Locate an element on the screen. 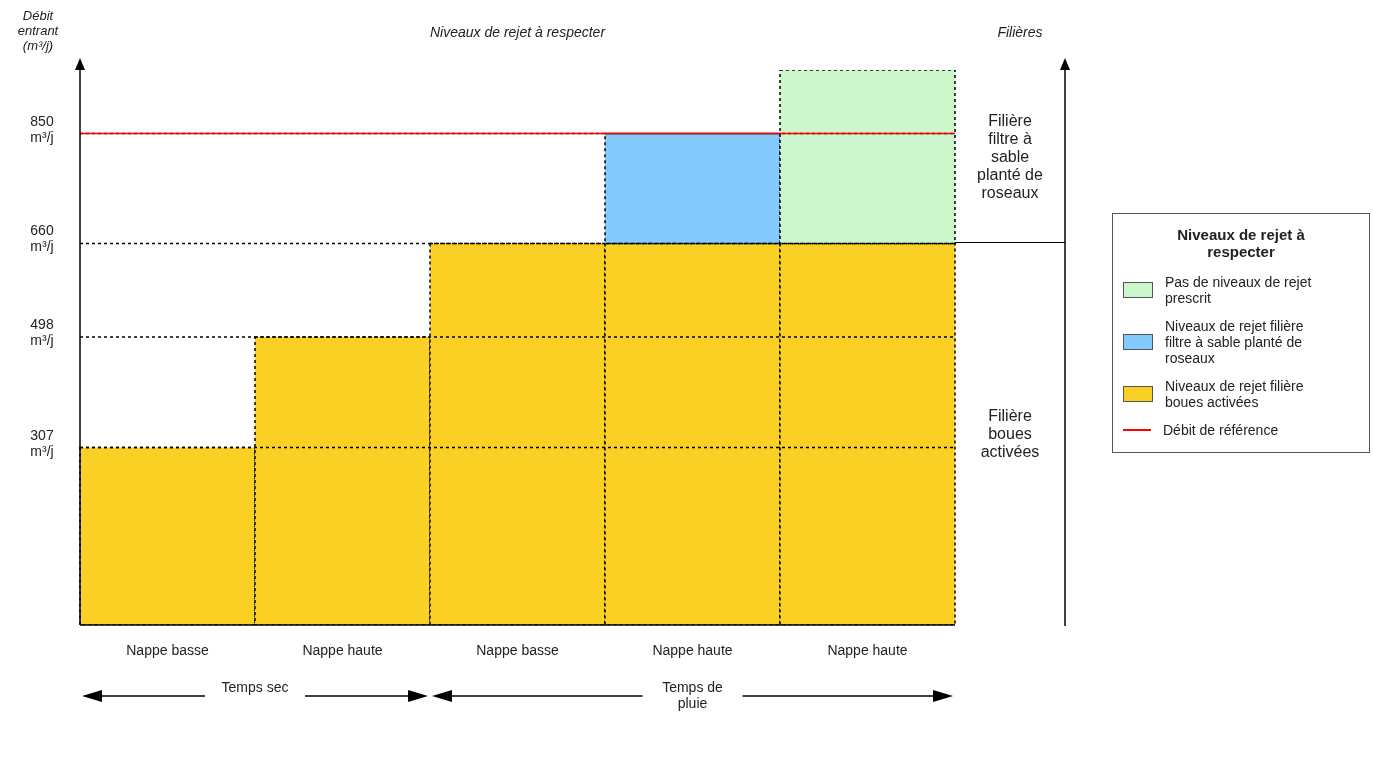  y-axis-title: Débit entrant (m³/j) is located at coordinates (38, 30).